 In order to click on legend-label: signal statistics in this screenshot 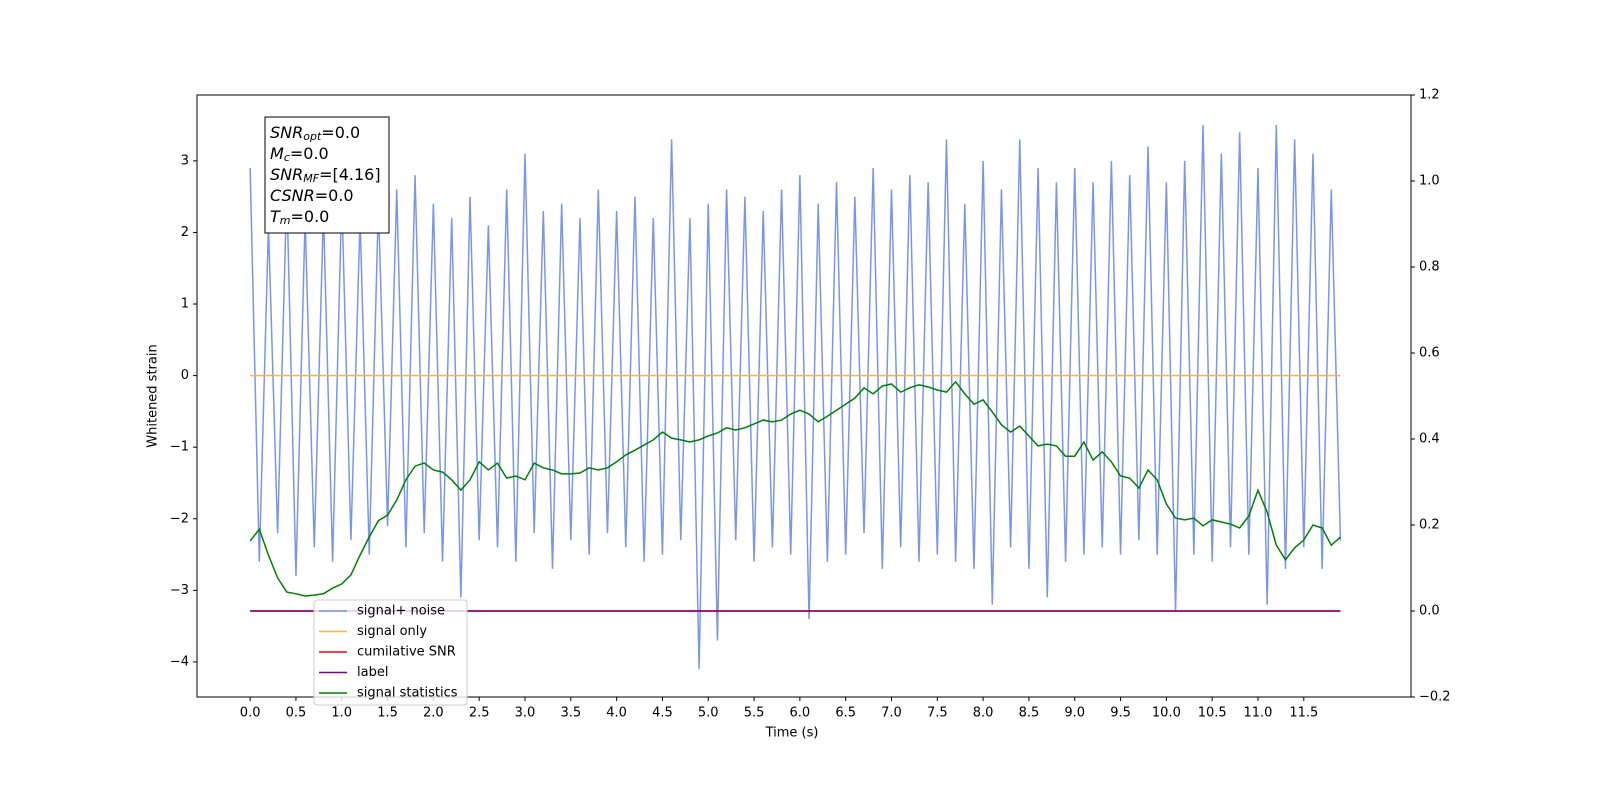, I will do `click(407, 693)`.